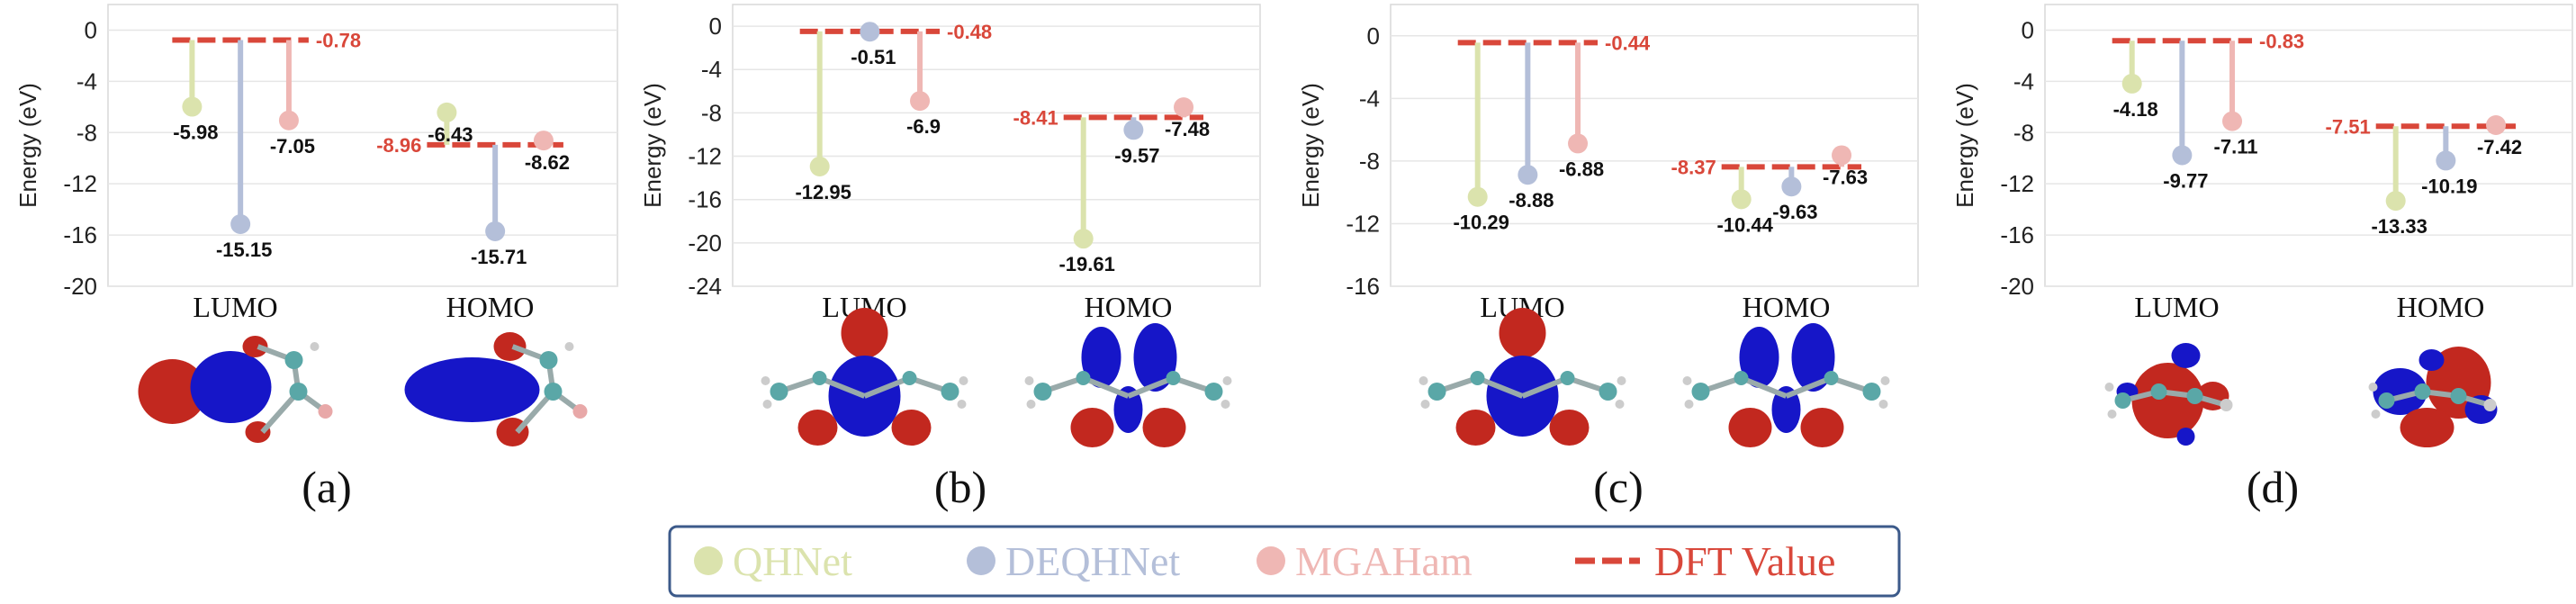 The height and width of the screenshot is (604, 2576). I want to click on value-label: -10.44, so click(1744, 224).